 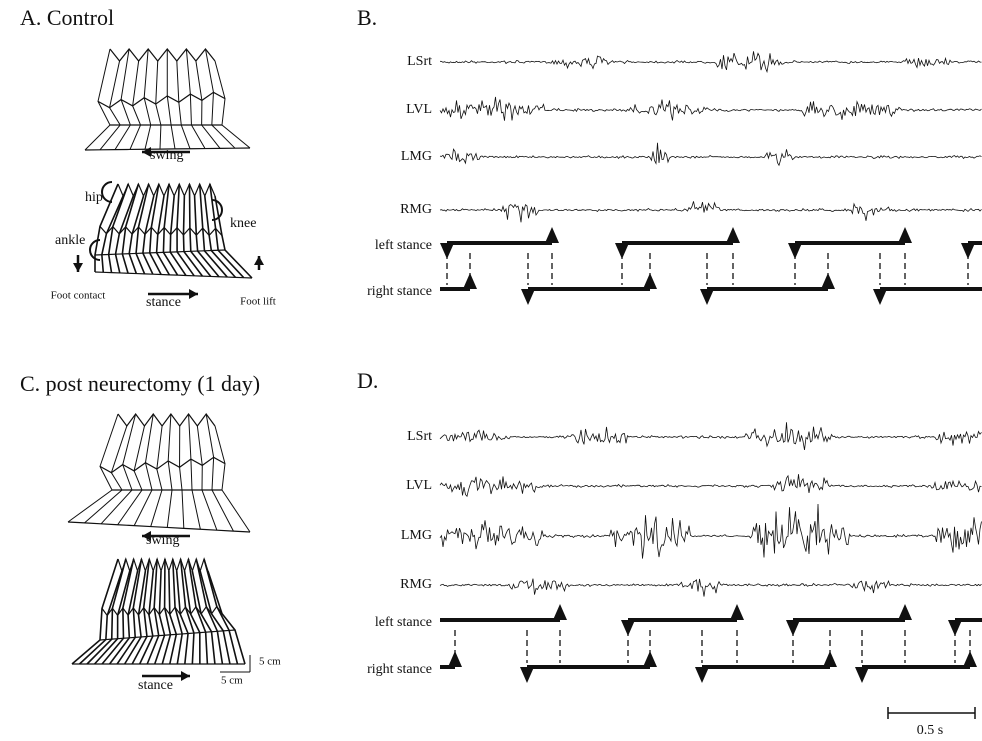 I want to click on panel-title: C. post neurectomy (1 day), so click(x=140, y=383).